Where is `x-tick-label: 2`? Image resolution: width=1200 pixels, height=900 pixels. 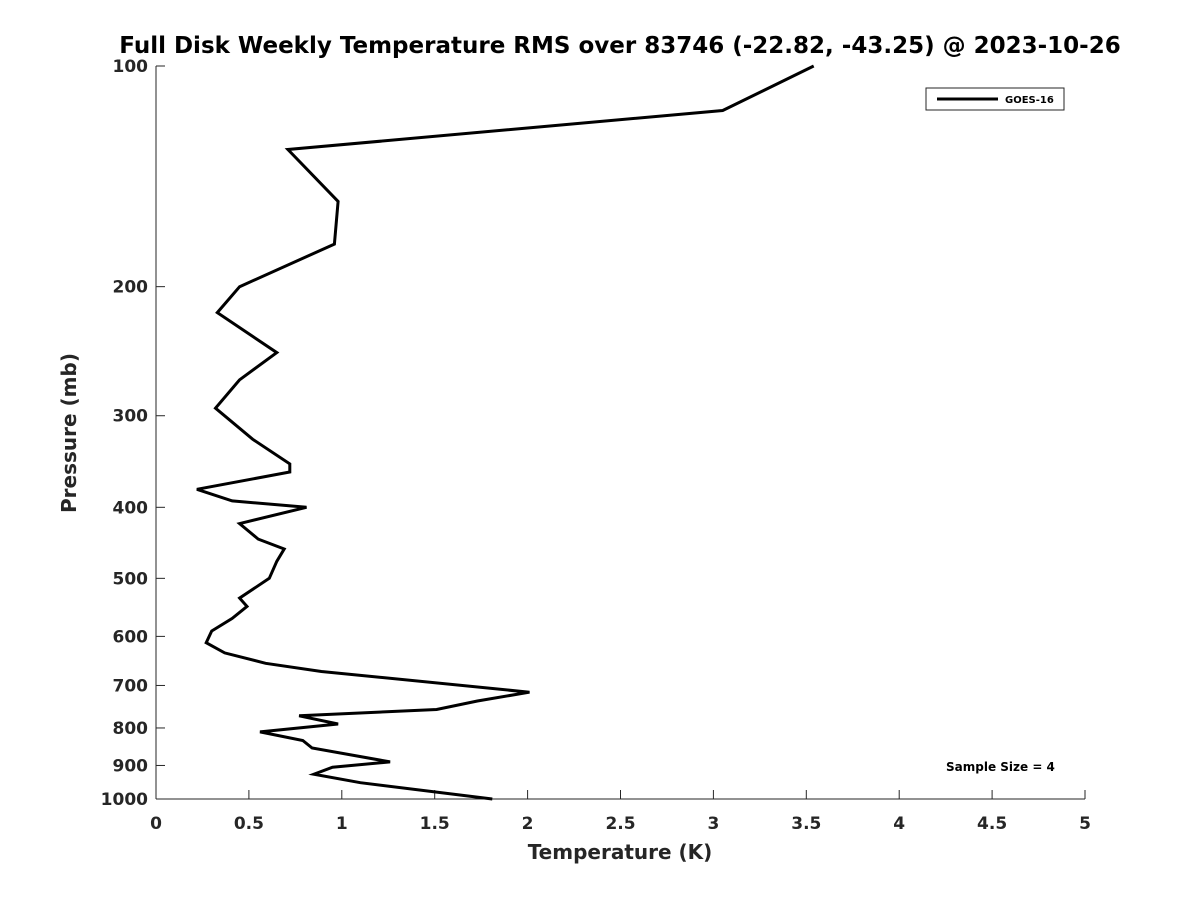
x-tick-label: 2 is located at coordinates (528, 824).